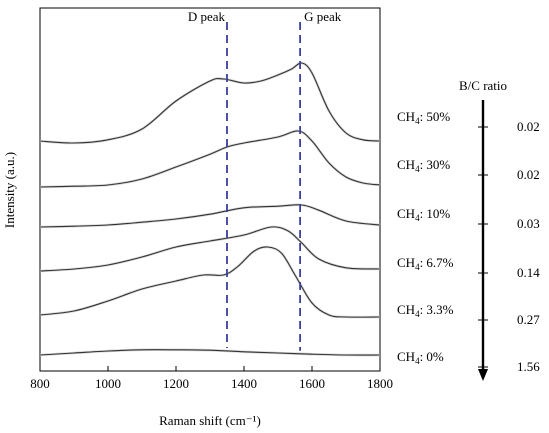 Image resolution: width=549 pixels, height=433 pixels. I want to click on x-tick-label-2: 1200, so click(176, 383).